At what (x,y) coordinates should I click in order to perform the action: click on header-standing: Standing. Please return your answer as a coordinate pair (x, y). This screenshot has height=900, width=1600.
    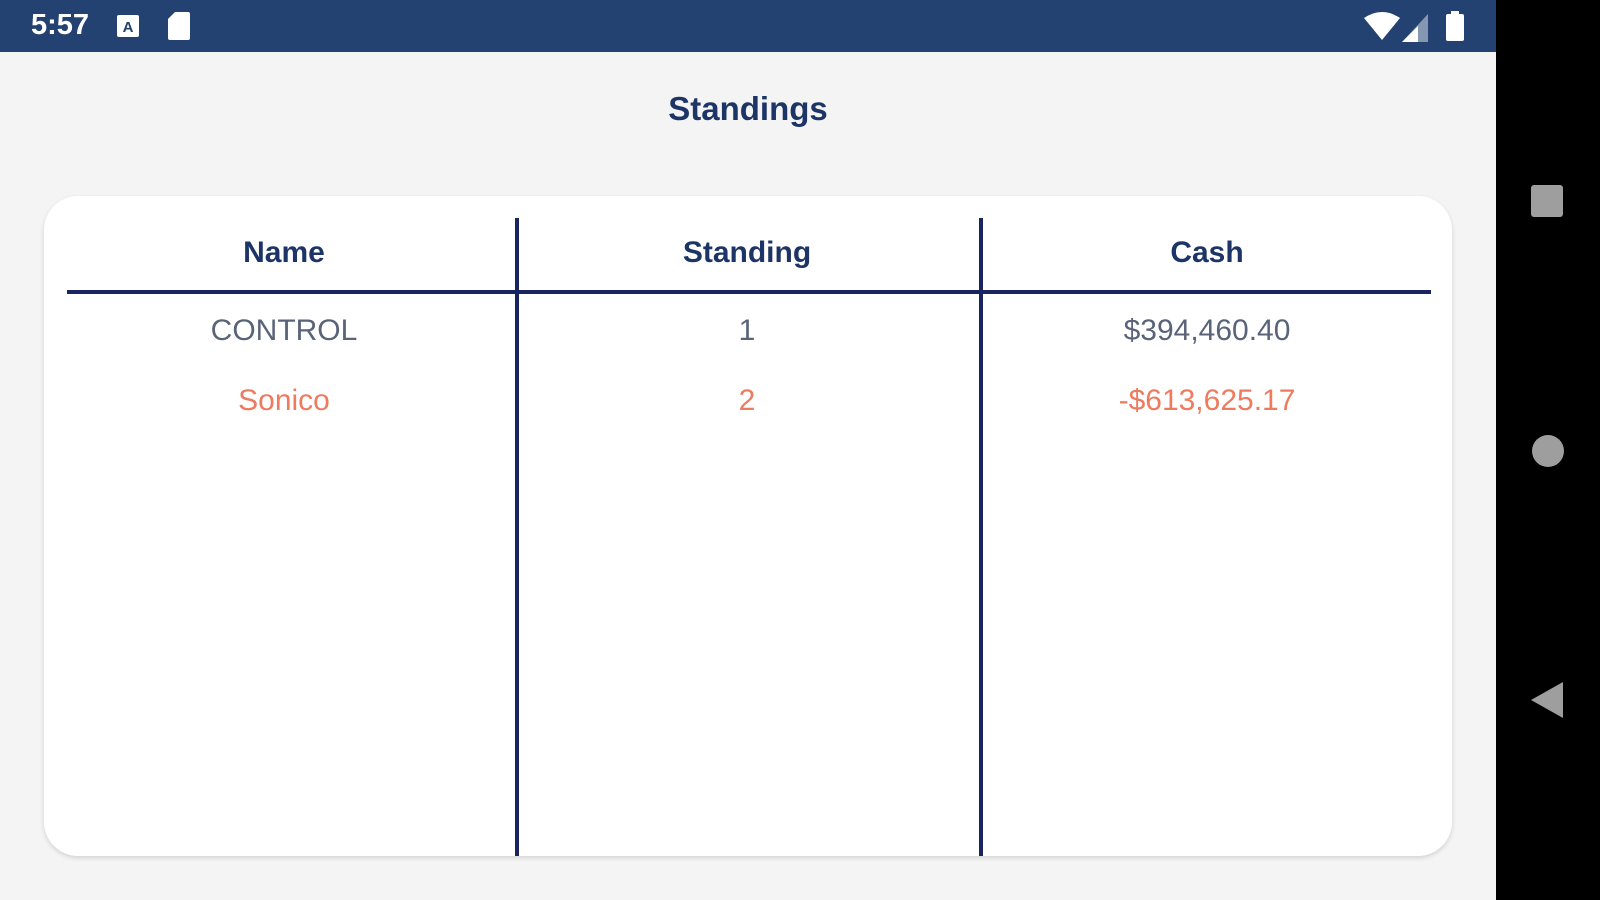
    Looking at the image, I should click on (747, 252).